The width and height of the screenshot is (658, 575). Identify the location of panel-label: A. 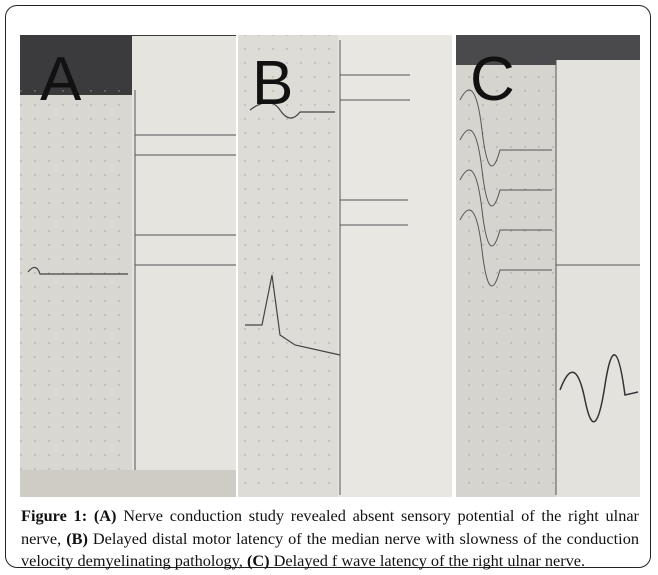
(61, 79).